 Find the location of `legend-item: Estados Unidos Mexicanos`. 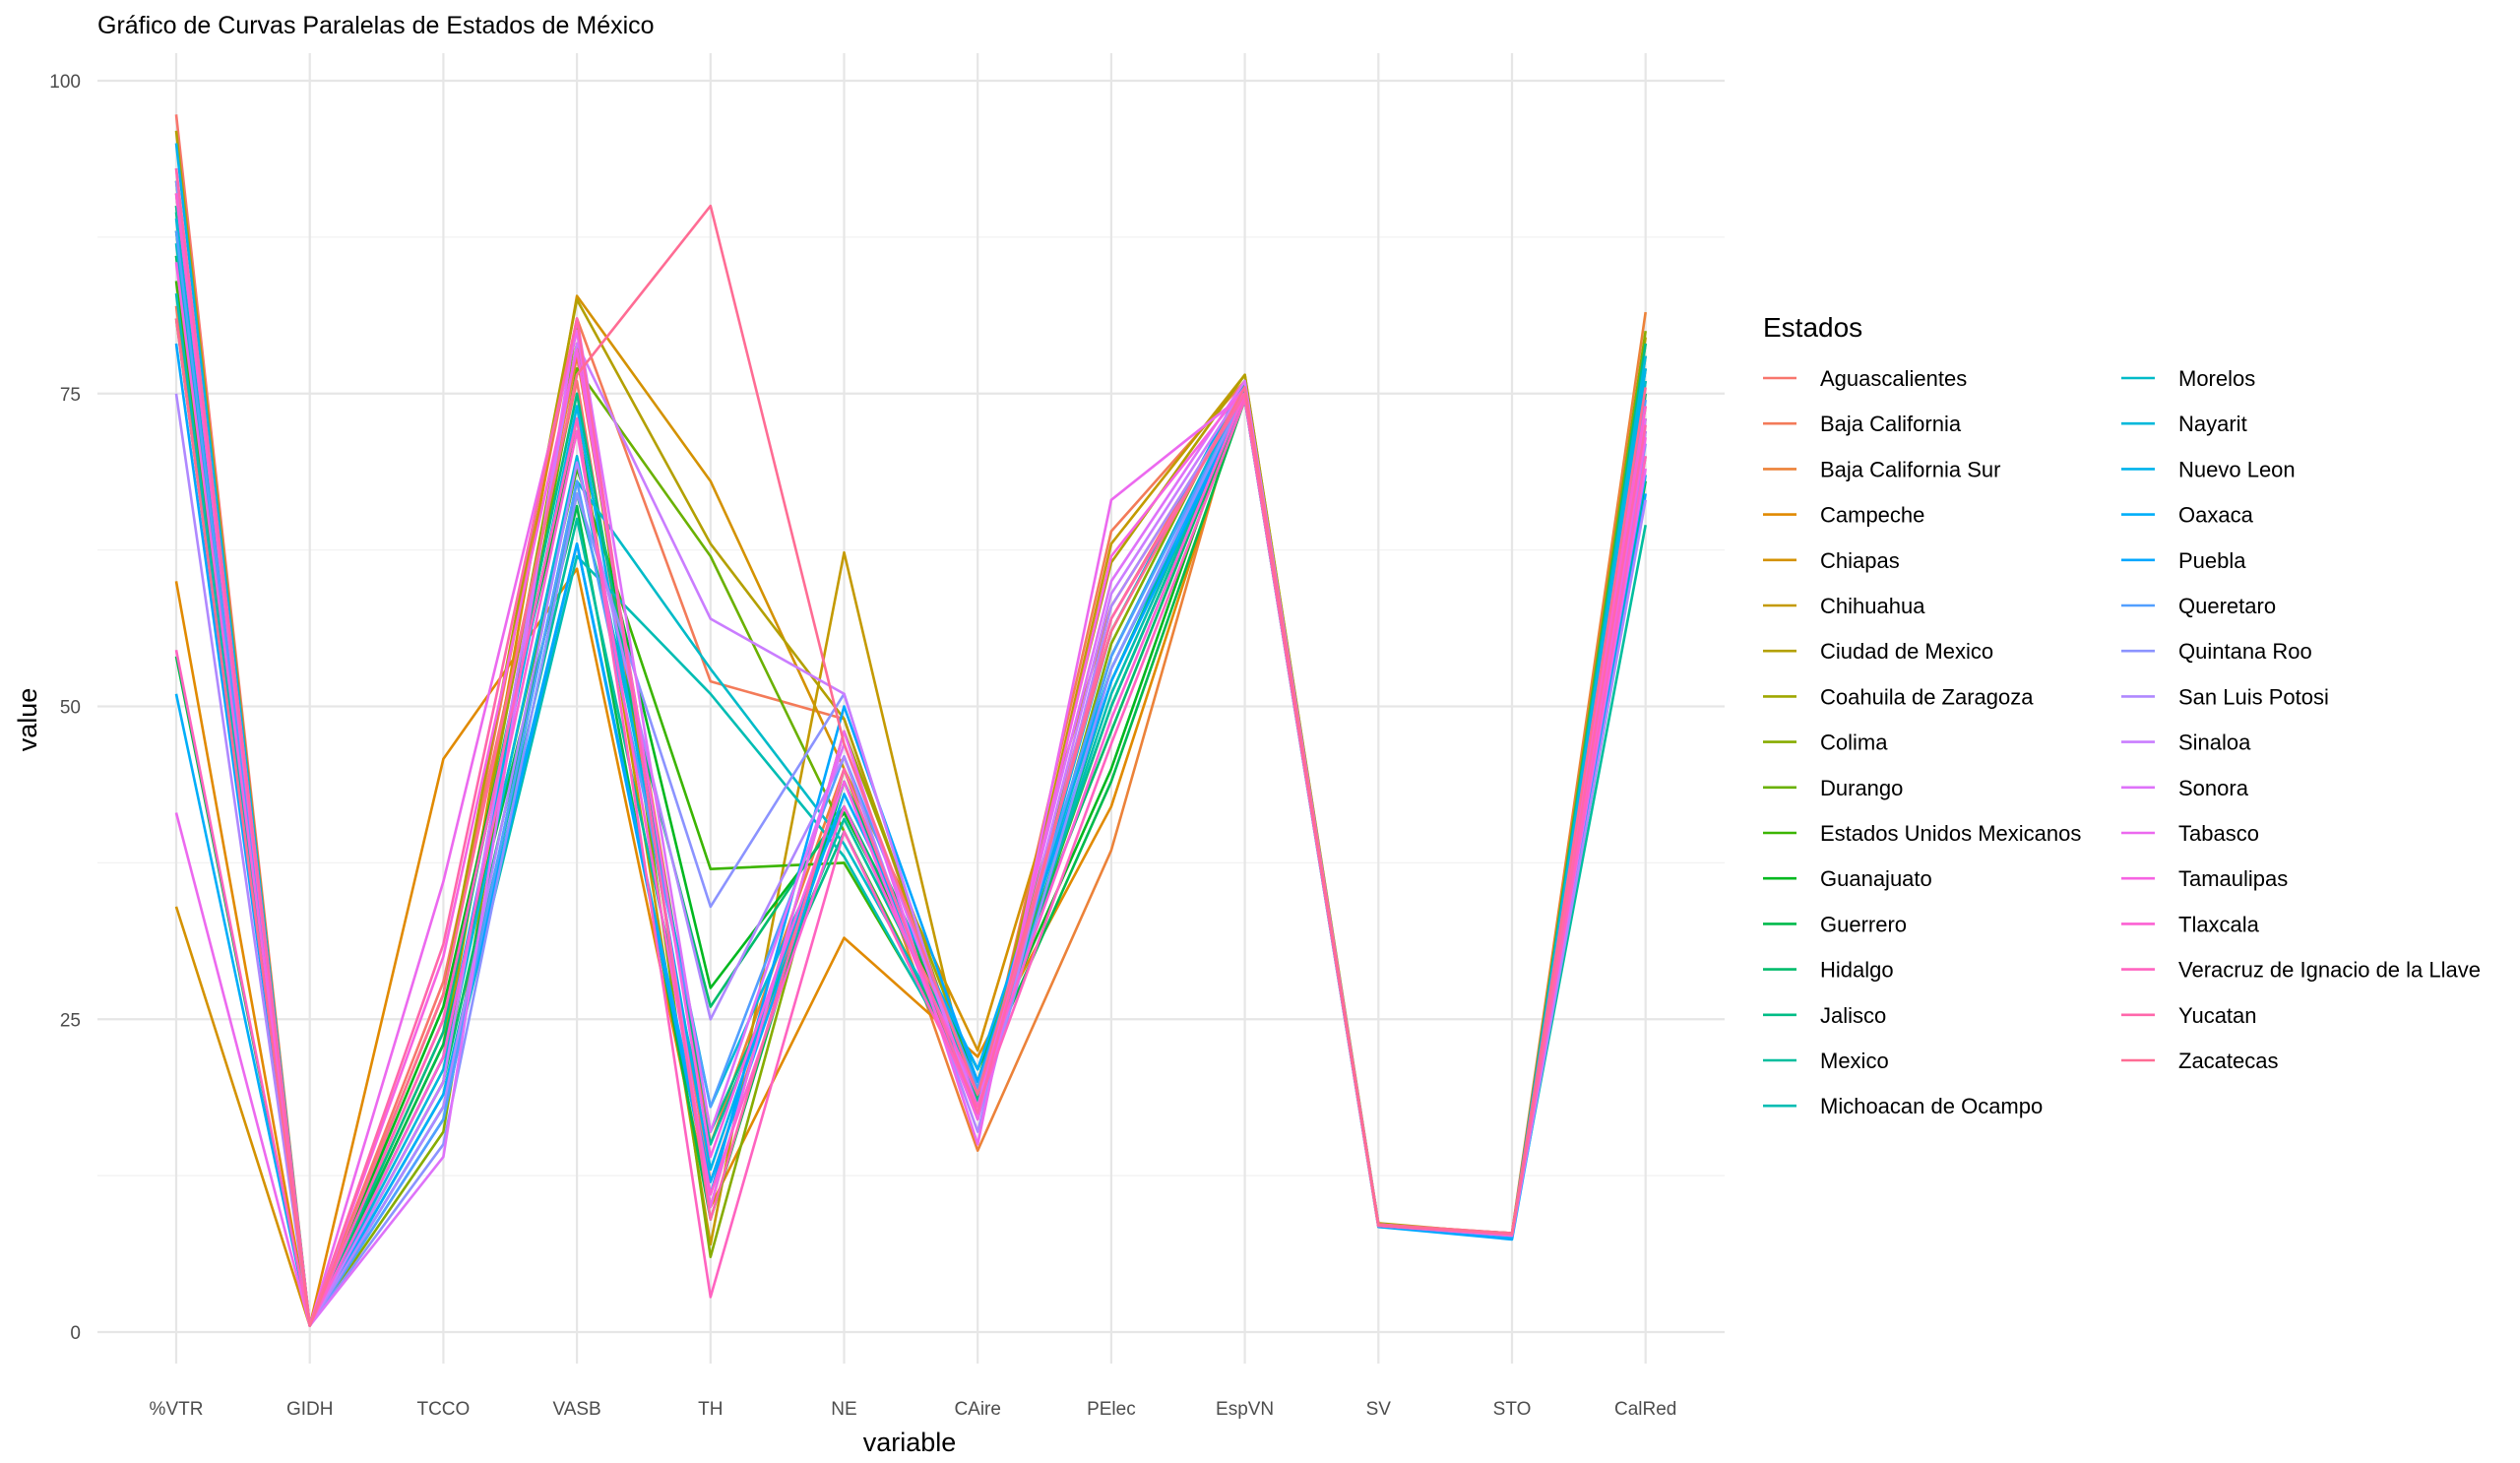

legend-item: Estados Unidos Mexicanos is located at coordinates (1922, 834).